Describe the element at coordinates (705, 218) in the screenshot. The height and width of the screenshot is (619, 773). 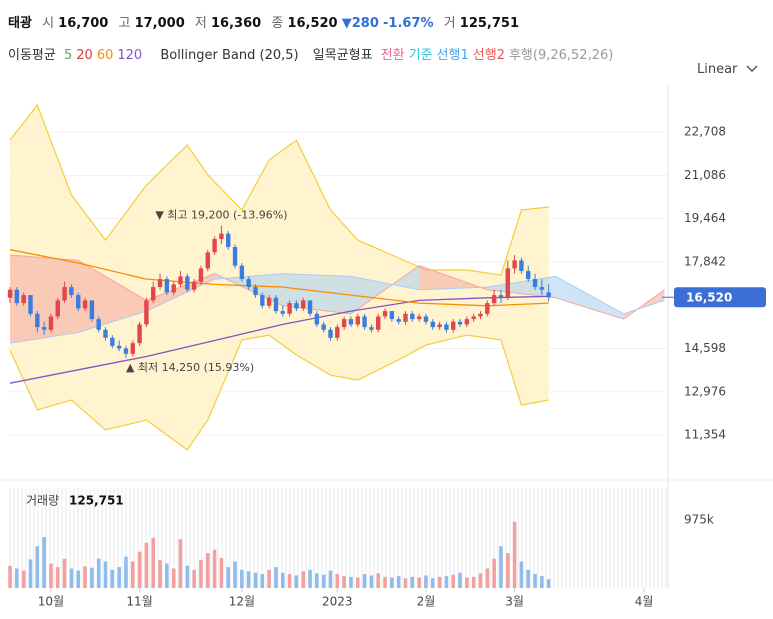
I see `y-tick-label: 19,464` at that location.